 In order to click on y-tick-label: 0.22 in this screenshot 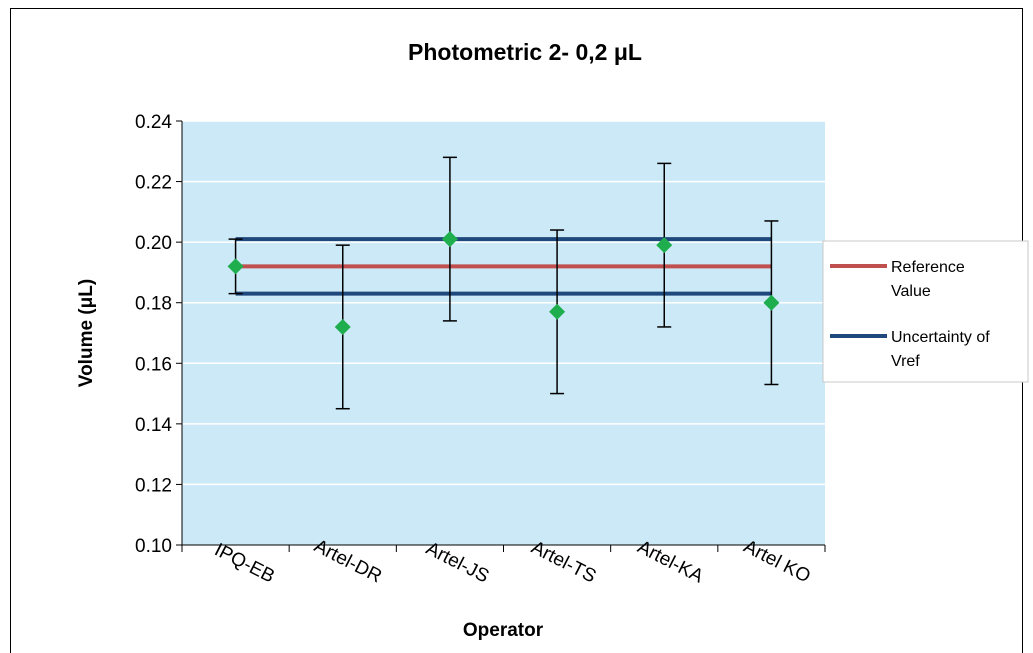, I will do `click(153, 183)`.